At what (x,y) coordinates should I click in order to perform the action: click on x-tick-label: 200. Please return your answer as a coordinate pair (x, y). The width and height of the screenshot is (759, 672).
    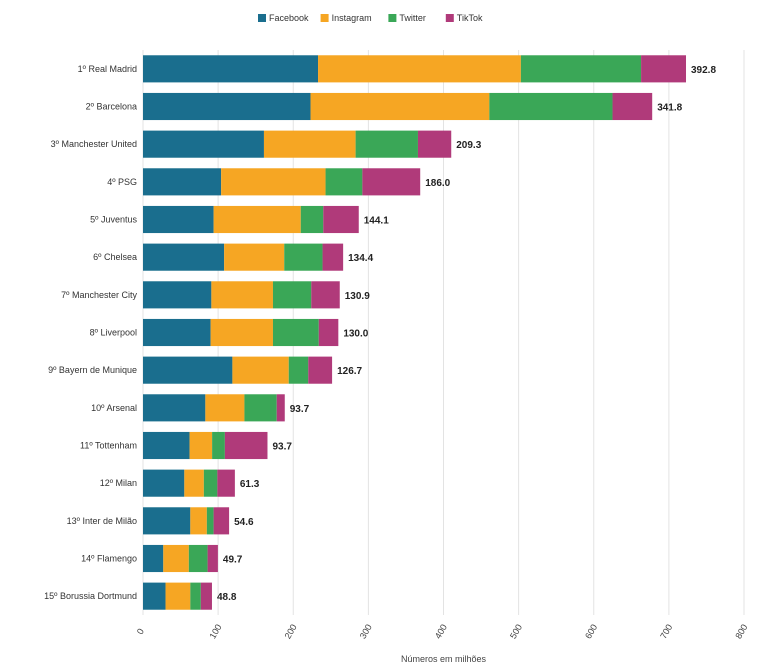
    Looking at the image, I should click on (291, 631).